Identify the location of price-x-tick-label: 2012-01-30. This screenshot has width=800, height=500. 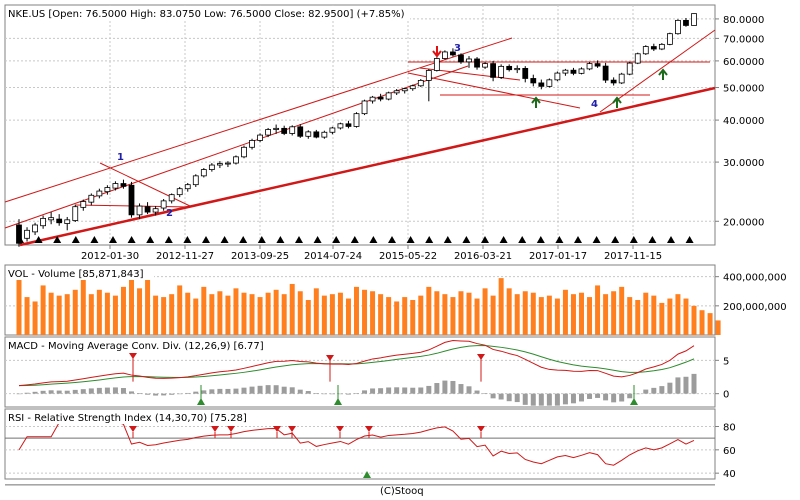
(110, 256).